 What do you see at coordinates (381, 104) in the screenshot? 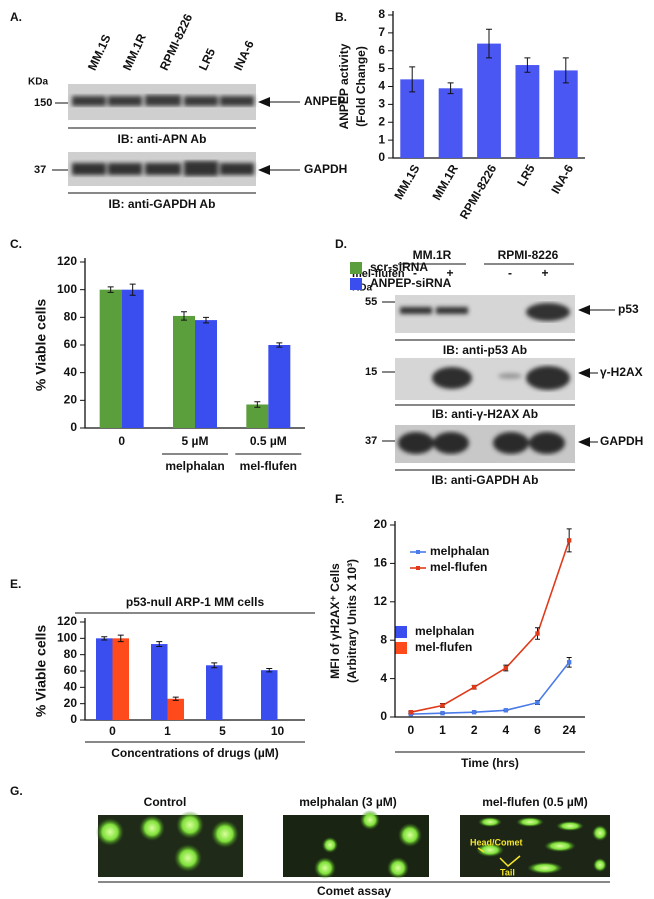
I see `y-tick-label: 3` at bounding box center [381, 104].